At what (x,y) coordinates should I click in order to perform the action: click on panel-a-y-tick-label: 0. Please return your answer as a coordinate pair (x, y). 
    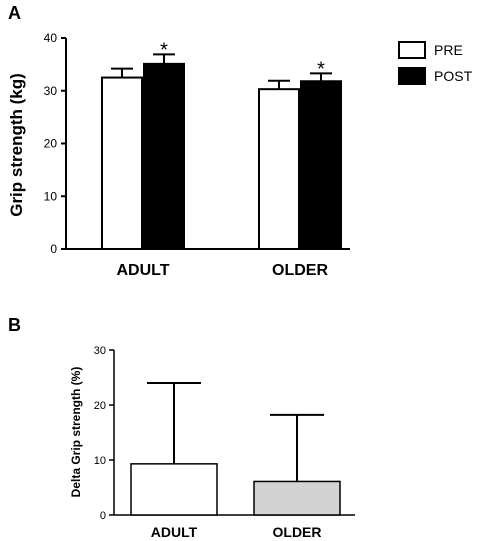
    Looking at the image, I should click on (53, 249).